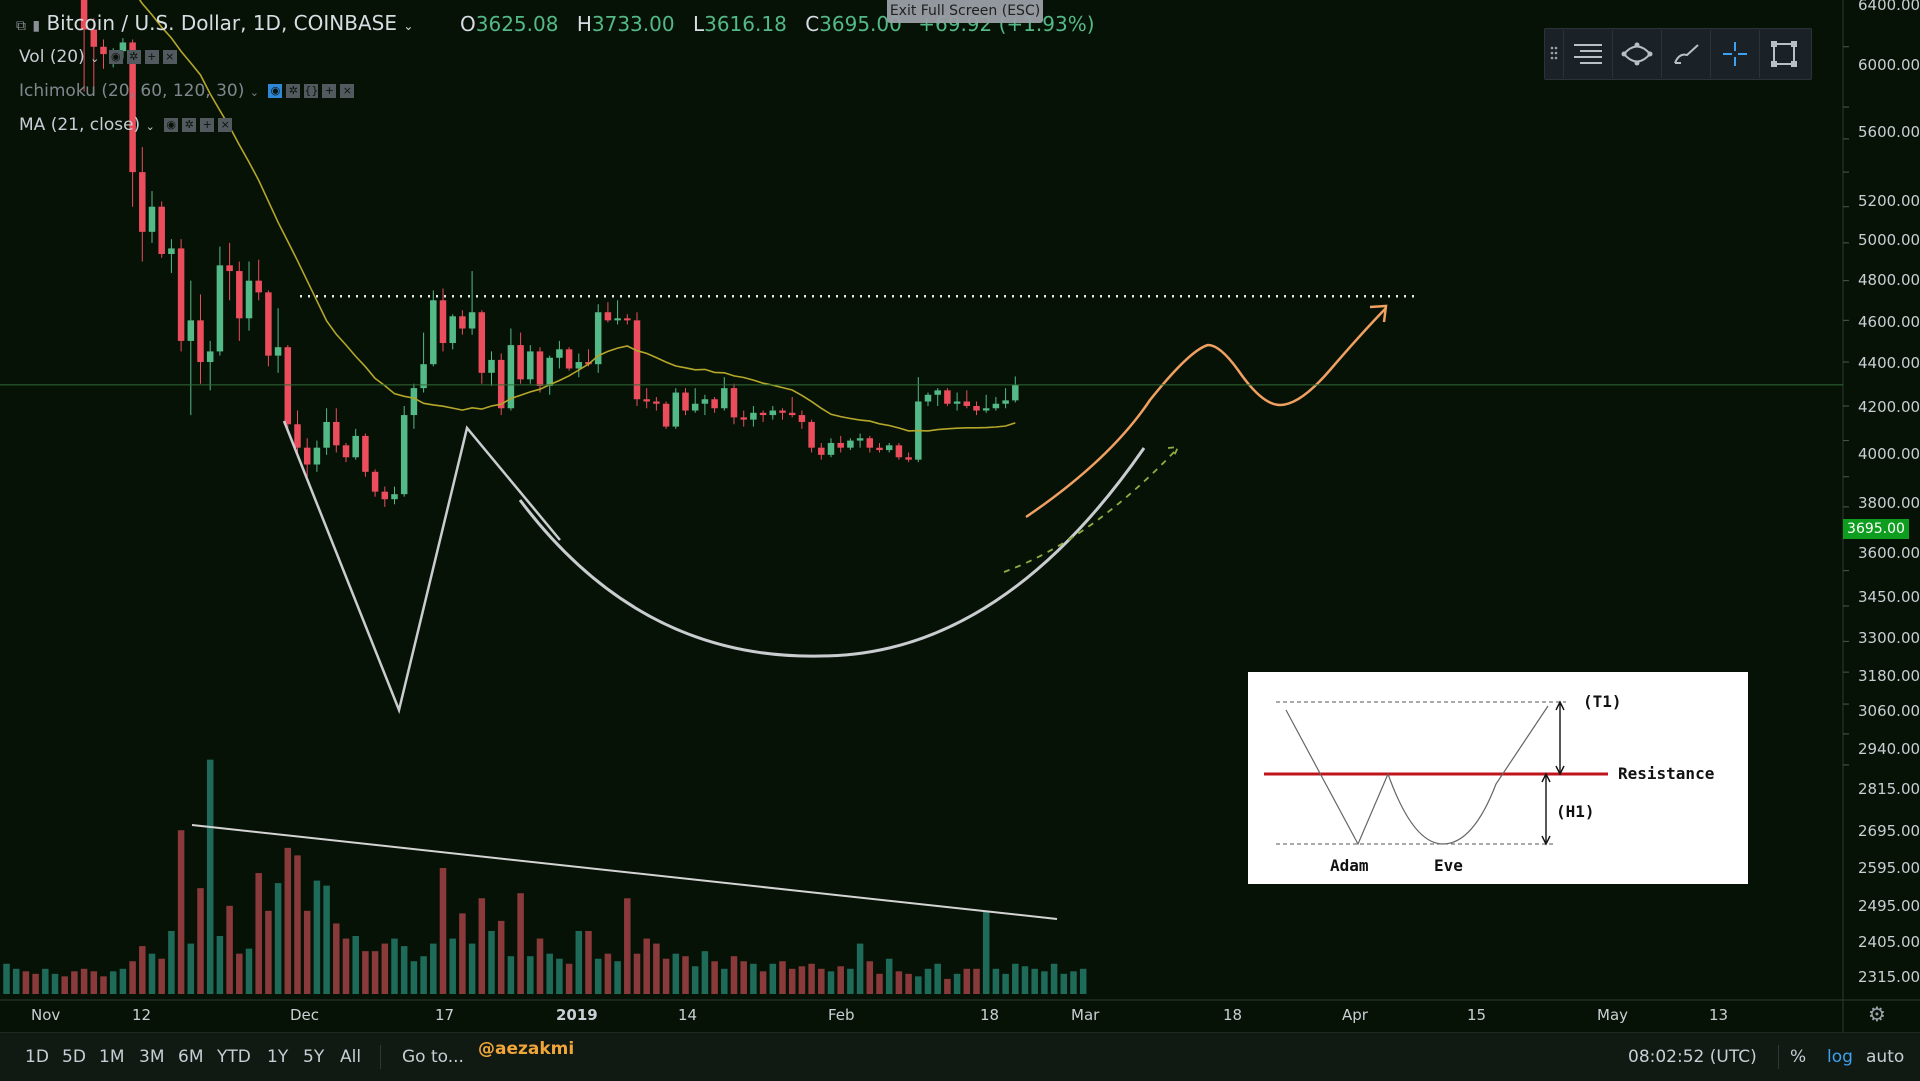 This screenshot has height=1081, width=1920. I want to click on h1-arrowheads, so click(1546, 809).